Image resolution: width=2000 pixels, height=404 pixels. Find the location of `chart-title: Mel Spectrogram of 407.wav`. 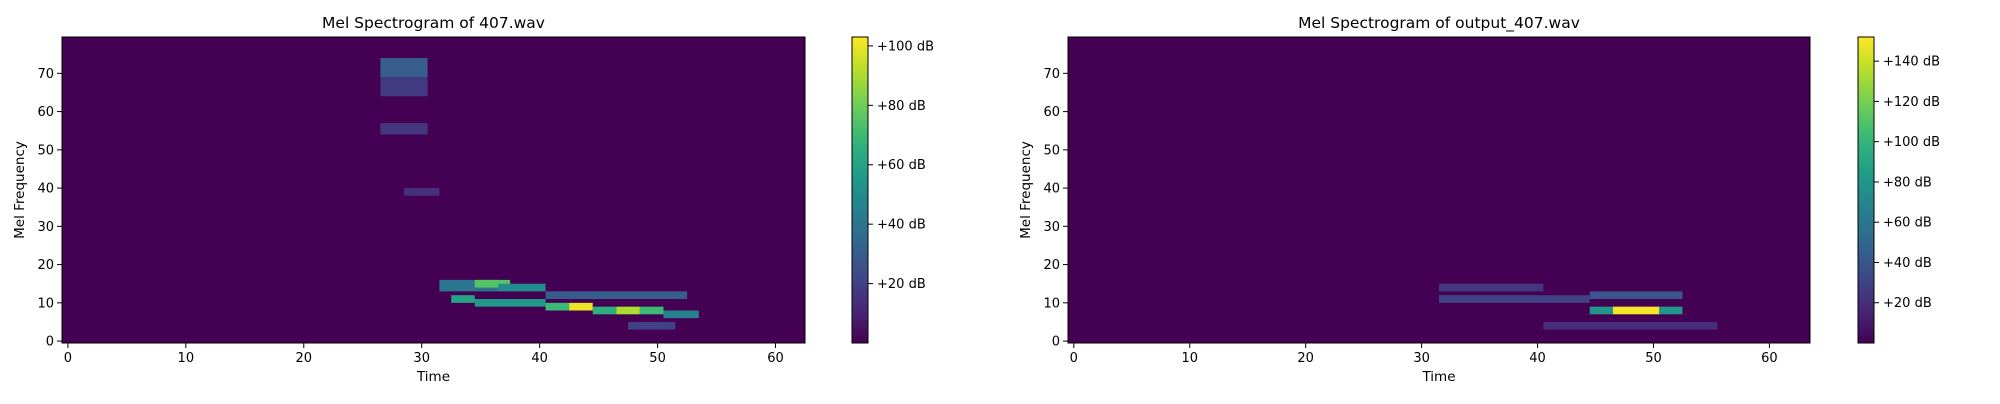

chart-title: Mel Spectrogram of 407.wav is located at coordinates (433, 23).